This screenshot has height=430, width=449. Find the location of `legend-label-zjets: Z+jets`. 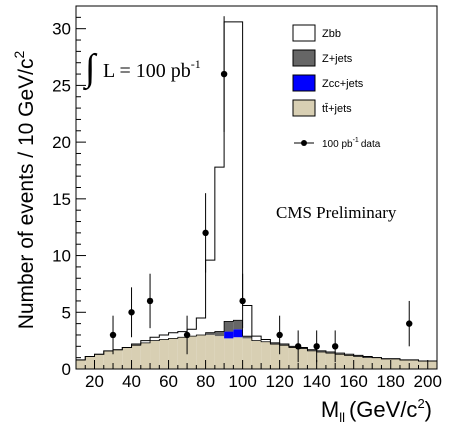

legend-label-zjets: Z+jets is located at coordinates (337, 59).